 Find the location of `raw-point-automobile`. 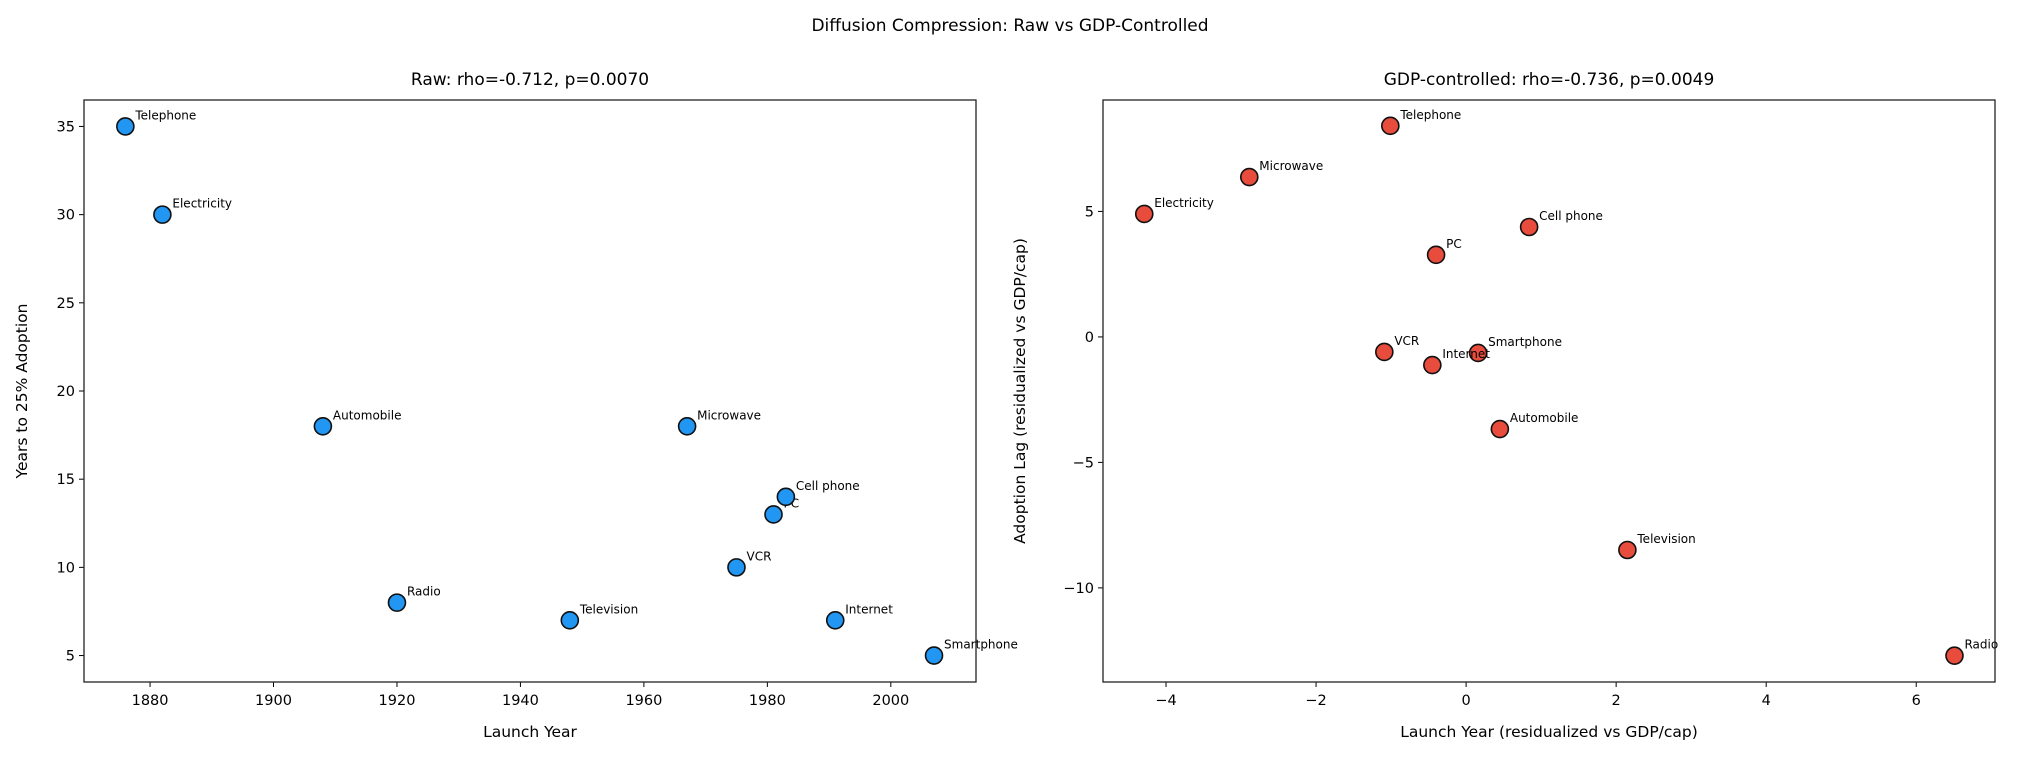

raw-point-automobile is located at coordinates (323, 426).